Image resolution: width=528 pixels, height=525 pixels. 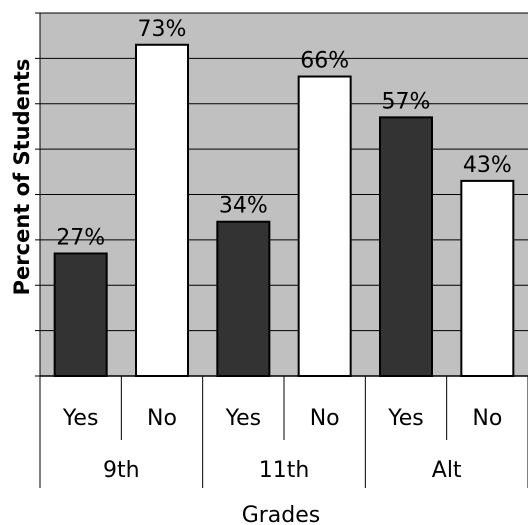 I want to click on bar-alt-no, so click(x=487, y=278).